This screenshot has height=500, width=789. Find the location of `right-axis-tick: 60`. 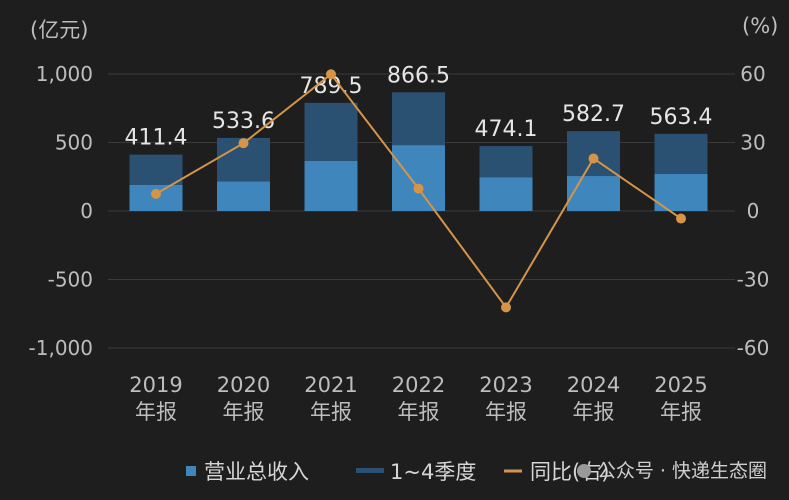

right-axis-tick: 60 is located at coordinates (752, 74).